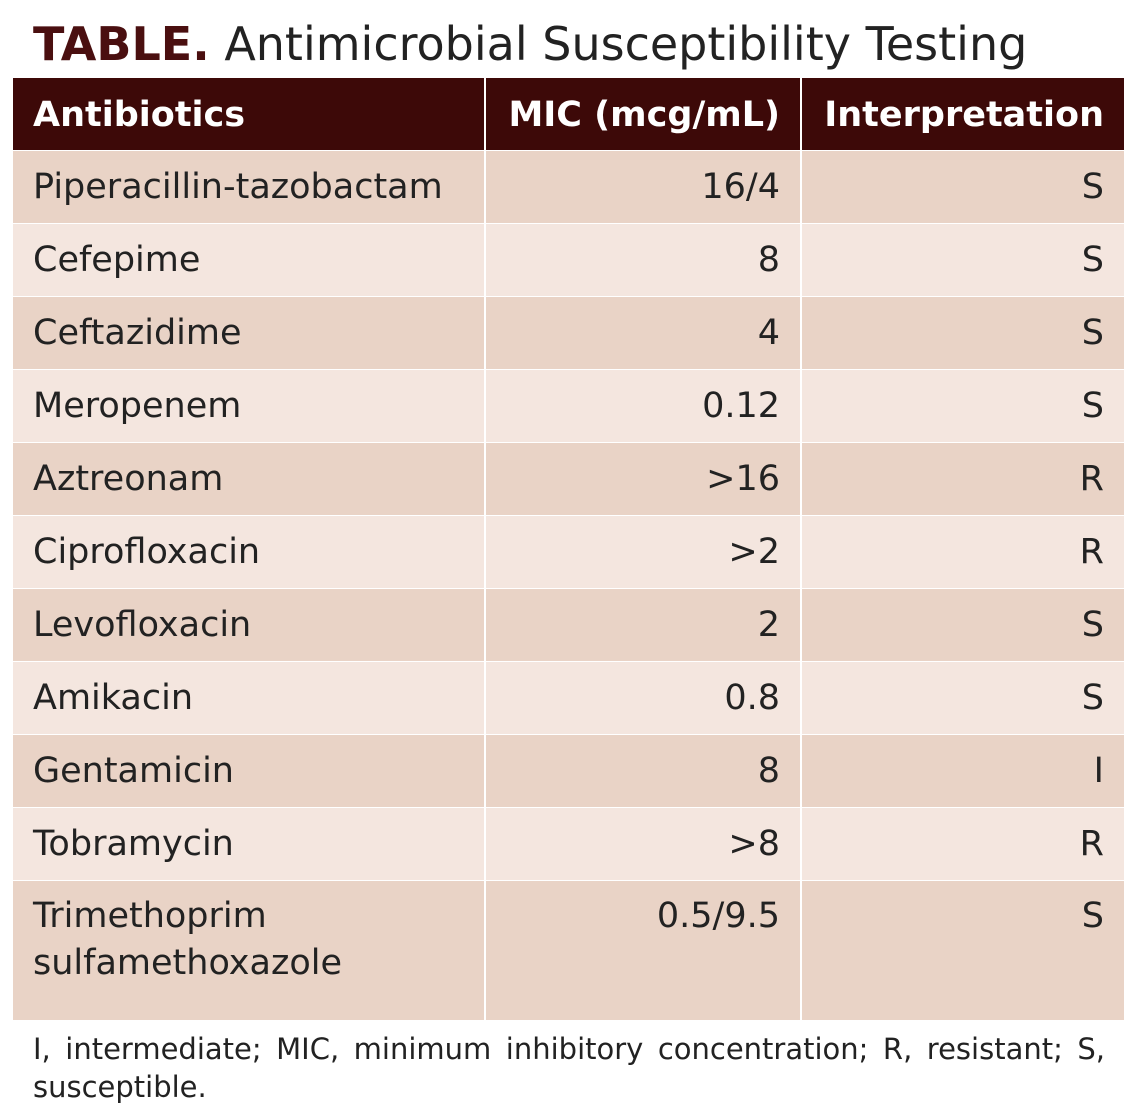  Describe the element at coordinates (644, 406) in the screenshot. I see `mic-value: 0.12` at that location.